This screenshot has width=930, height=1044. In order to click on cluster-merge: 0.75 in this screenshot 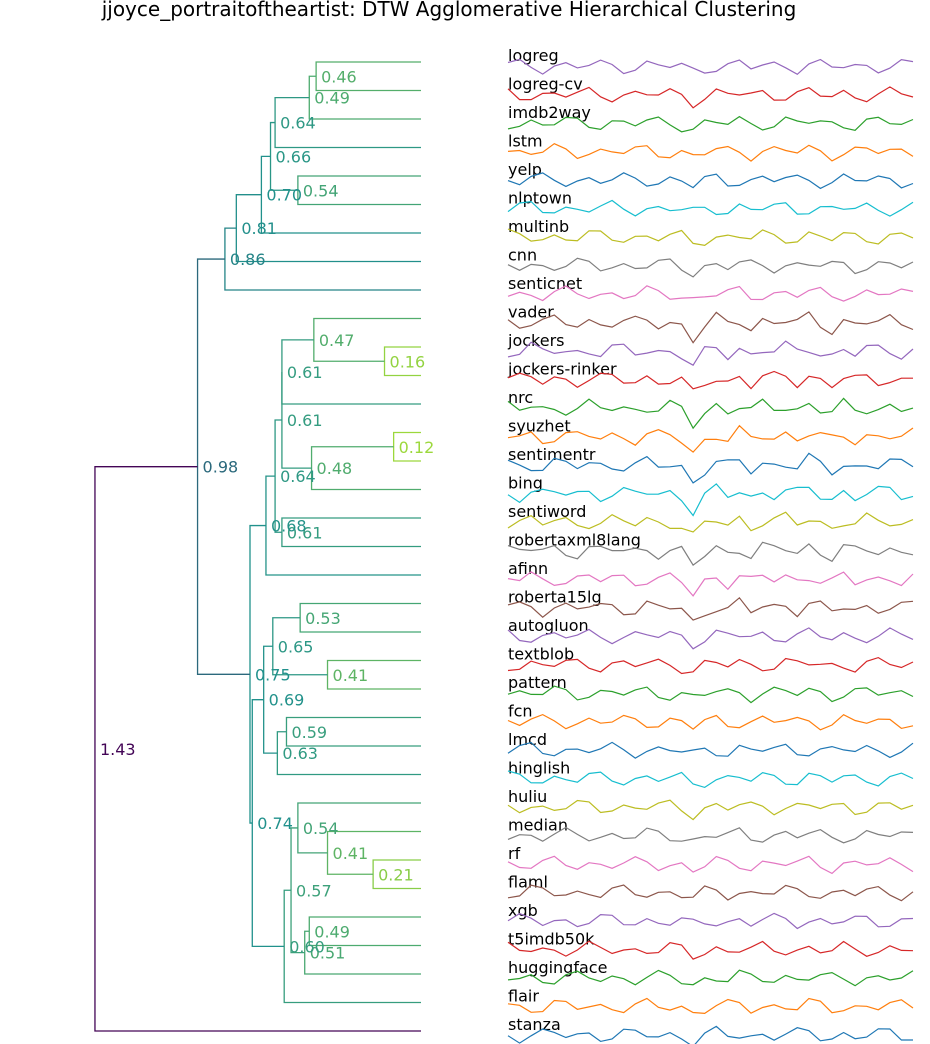, I will do `click(270, 674)`.